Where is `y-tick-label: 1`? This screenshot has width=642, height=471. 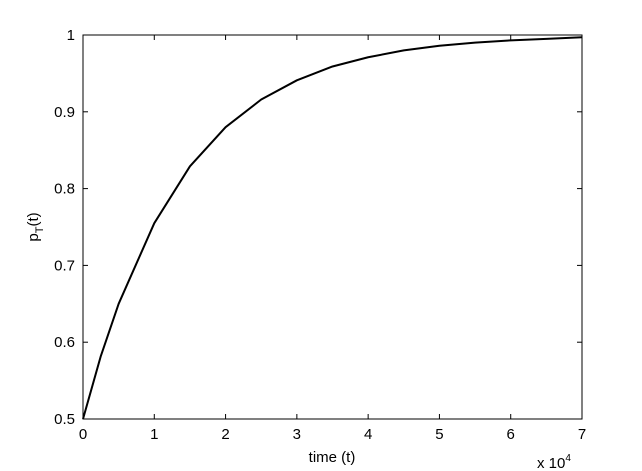 y-tick-label: 1 is located at coordinates (71, 35).